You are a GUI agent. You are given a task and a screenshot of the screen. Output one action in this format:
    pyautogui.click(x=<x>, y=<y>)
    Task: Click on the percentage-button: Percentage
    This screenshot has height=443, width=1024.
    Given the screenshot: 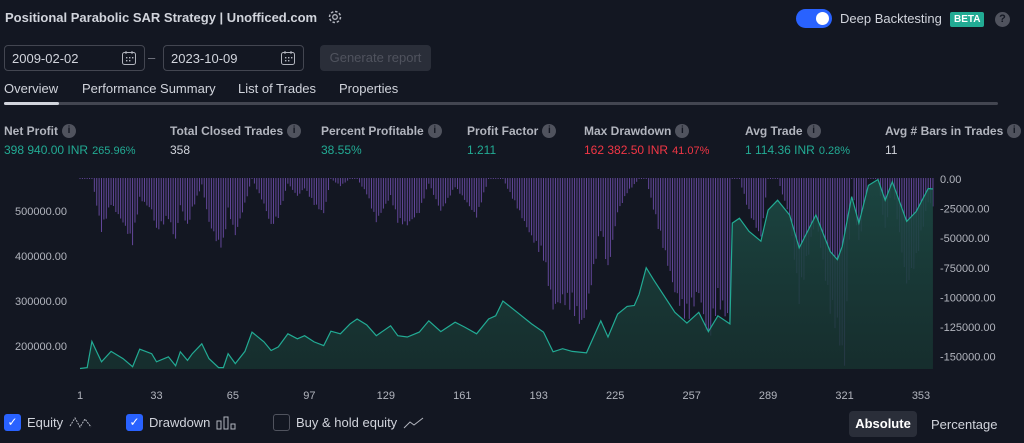 What is the action you would take?
    pyautogui.click(x=964, y=424)
    